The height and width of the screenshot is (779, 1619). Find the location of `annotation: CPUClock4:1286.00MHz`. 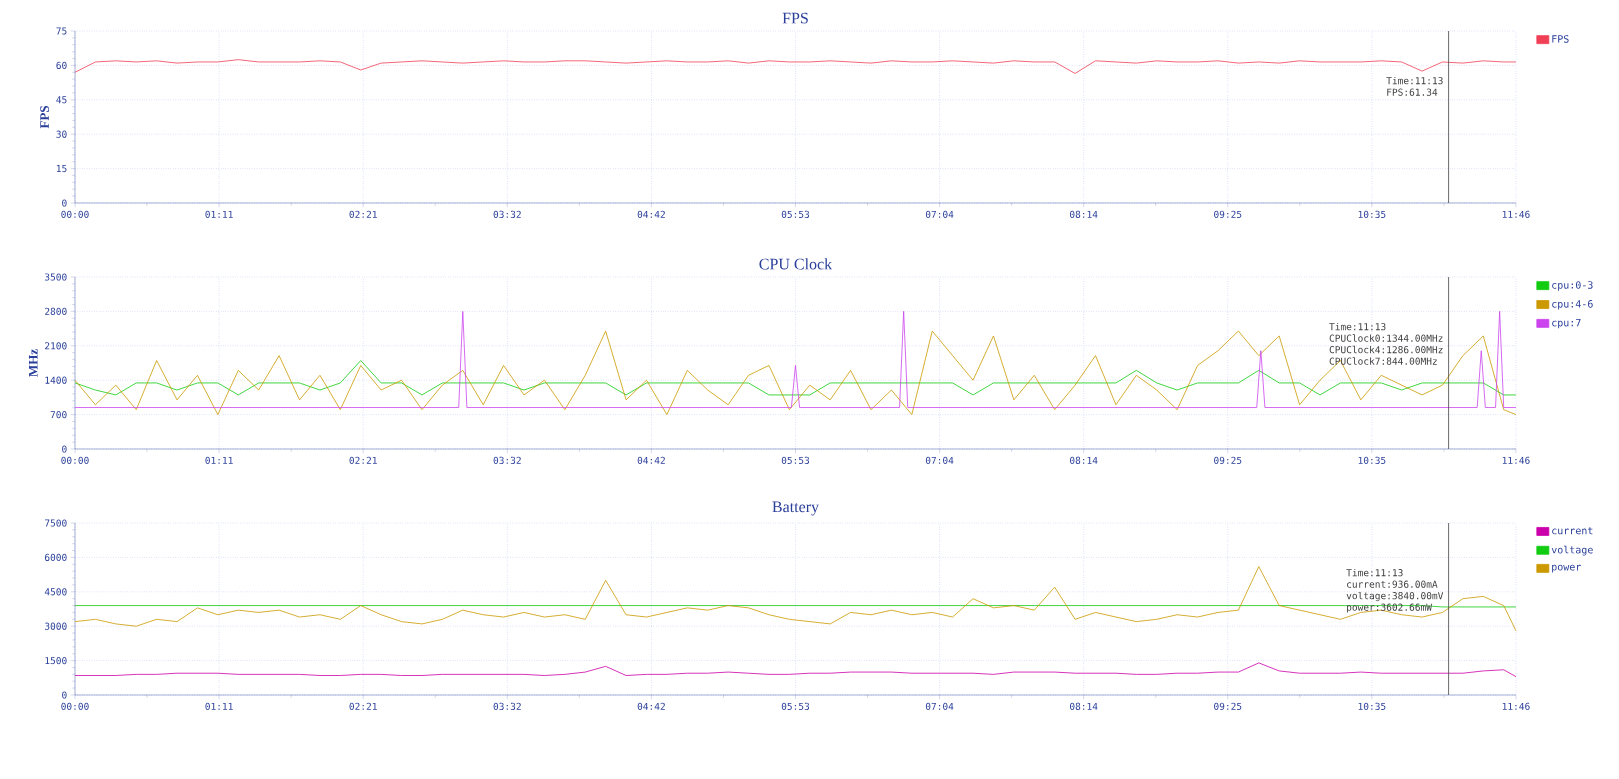

annotation: CPUClock4:1286.00MHz is located at coordinates (1386, 349).